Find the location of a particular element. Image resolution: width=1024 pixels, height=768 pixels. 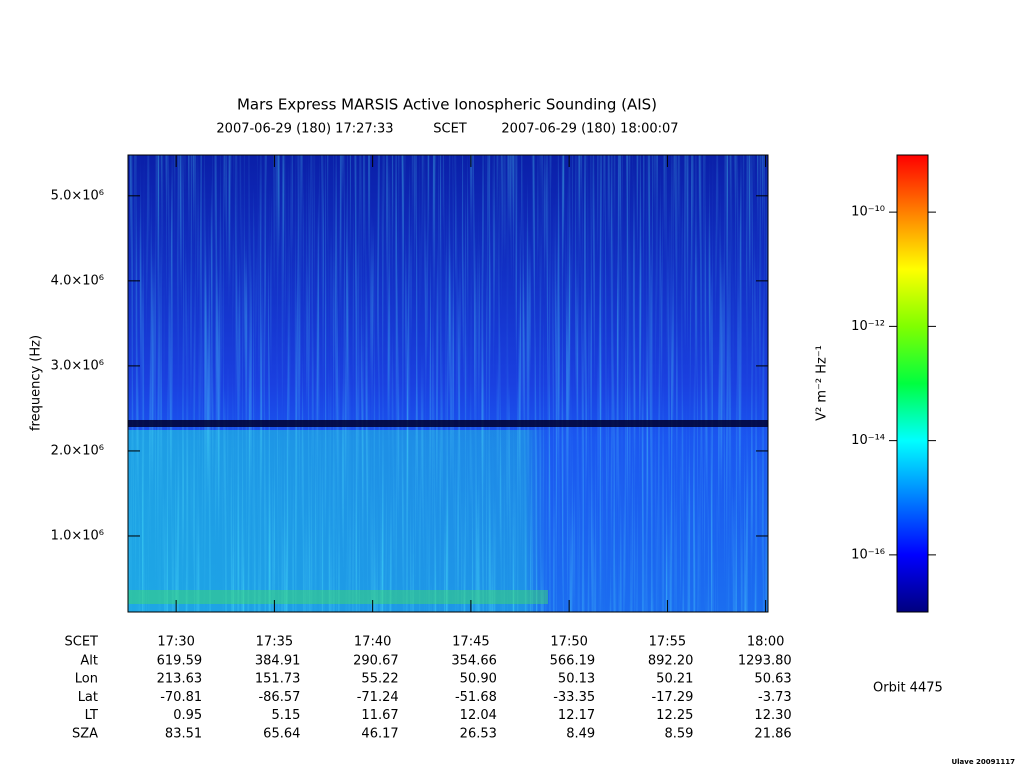

ephemeris-label: Alt is located at coordinates (89, 661).